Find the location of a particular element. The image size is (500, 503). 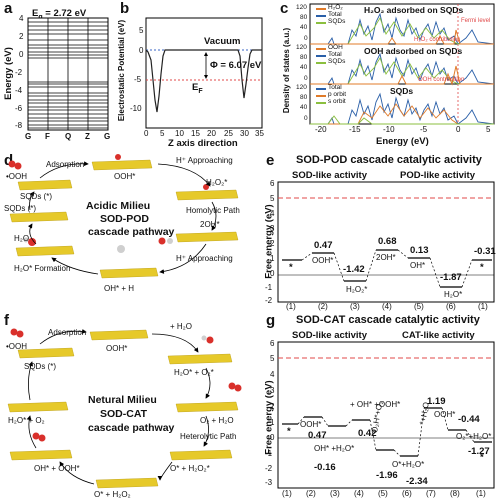

d-label-h2o-formation: H₂O* Formation is located at coordinates (42, 268).